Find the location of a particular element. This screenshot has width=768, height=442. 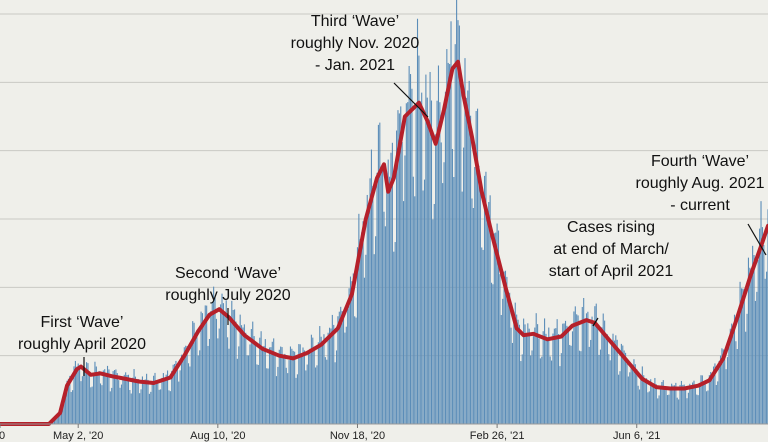

annotation: Fourth ‘Wave’ roughly Aug. 2021 - current is located at coordinates (701, 204).